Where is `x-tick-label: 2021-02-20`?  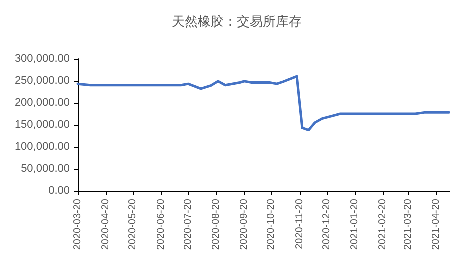 x-tick-label: 2021-02-20 is located at coordinates (383, 224).